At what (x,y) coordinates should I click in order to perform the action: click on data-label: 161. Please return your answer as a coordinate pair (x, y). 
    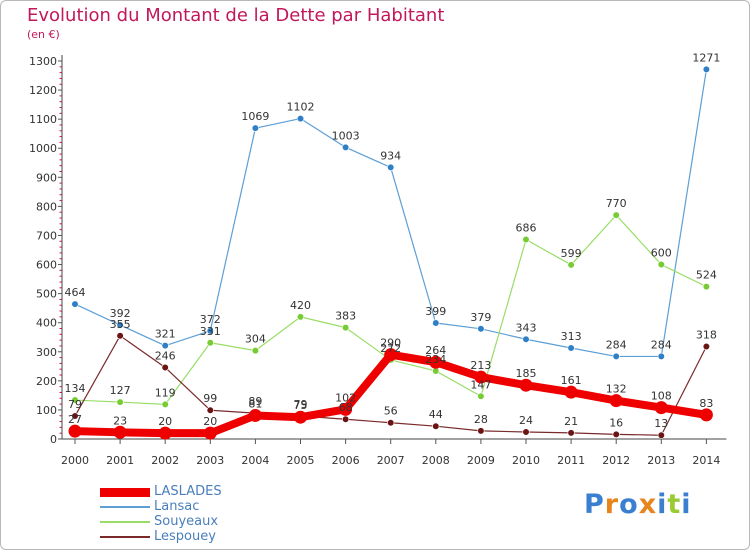
    Looking at the image, I should click on (571, 380).